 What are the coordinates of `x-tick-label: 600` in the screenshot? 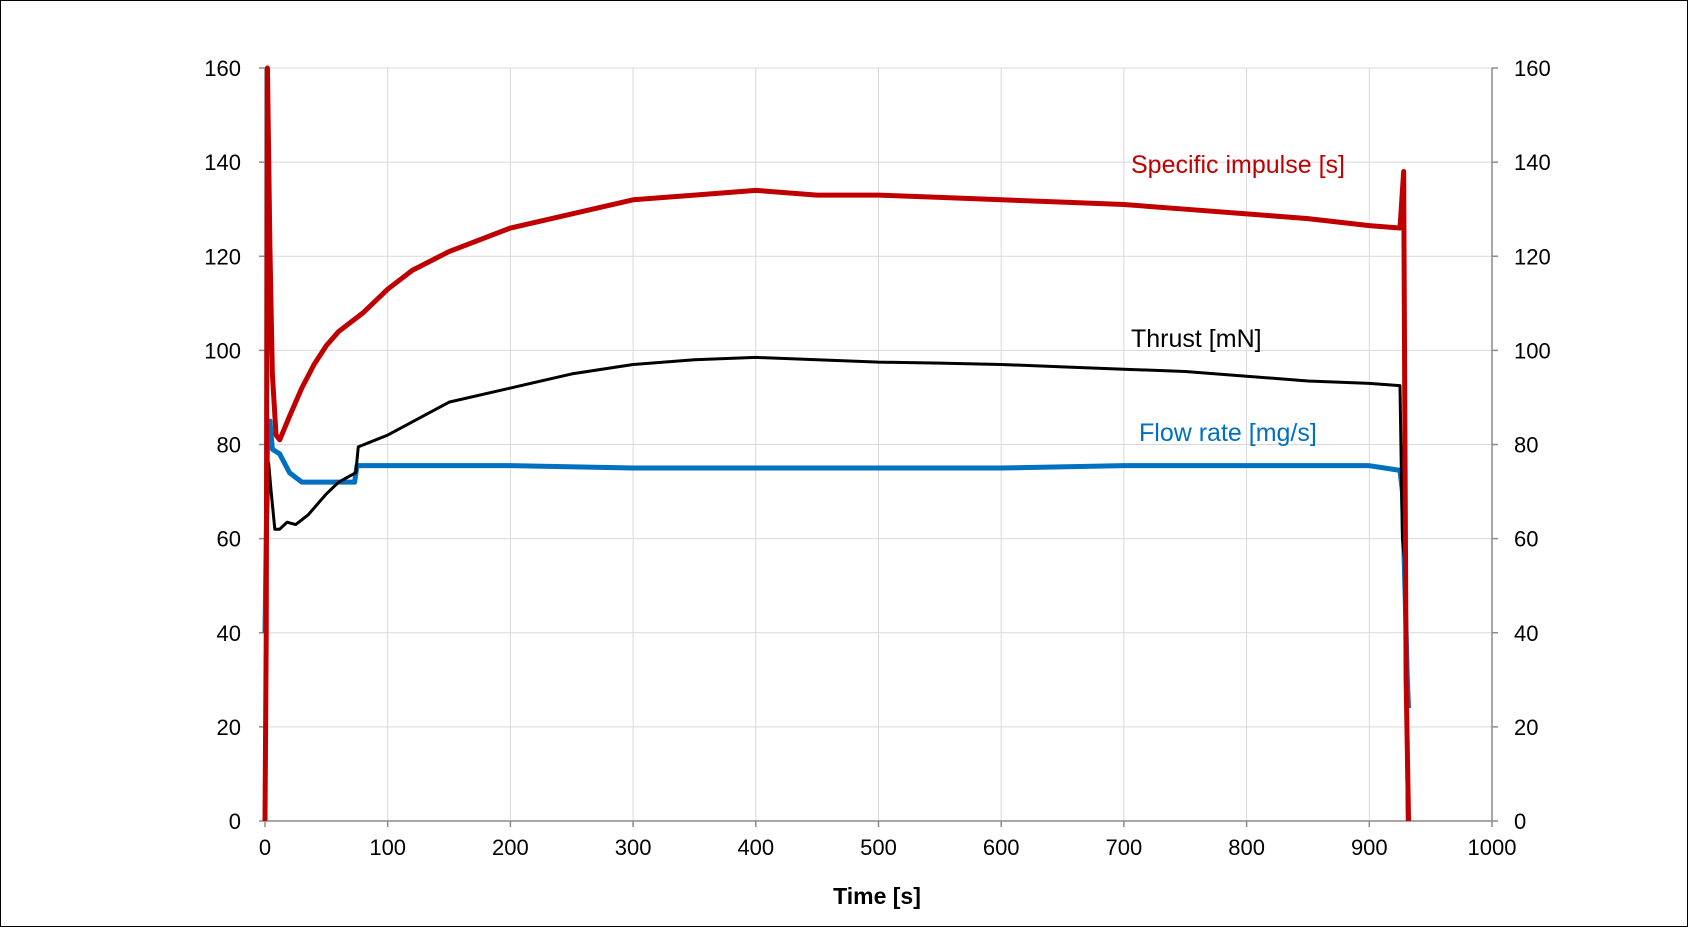 It's located at (1001, 847).